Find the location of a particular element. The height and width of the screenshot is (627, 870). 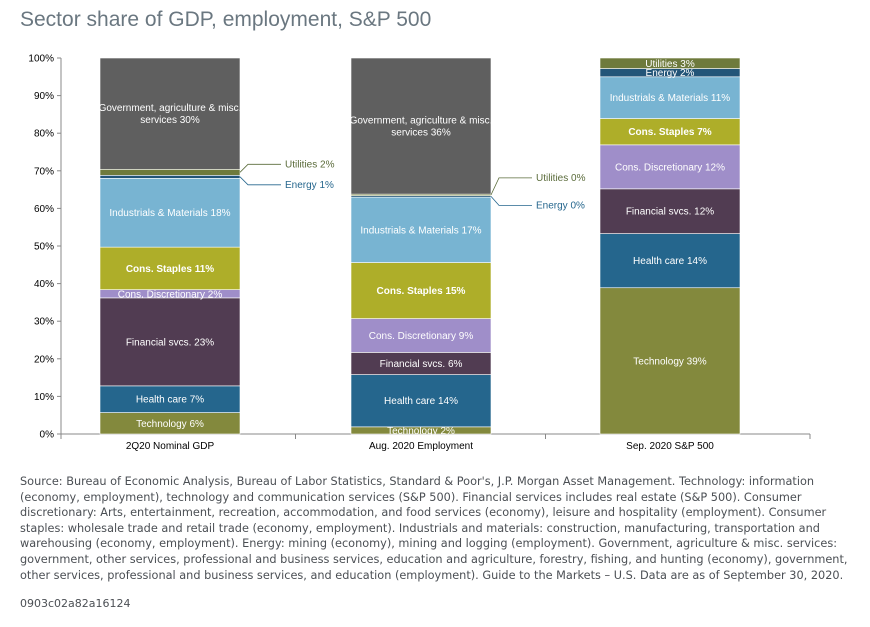

data-label-financial-svcs: Financial svcs. 6% is located at coordinates (421, 364).